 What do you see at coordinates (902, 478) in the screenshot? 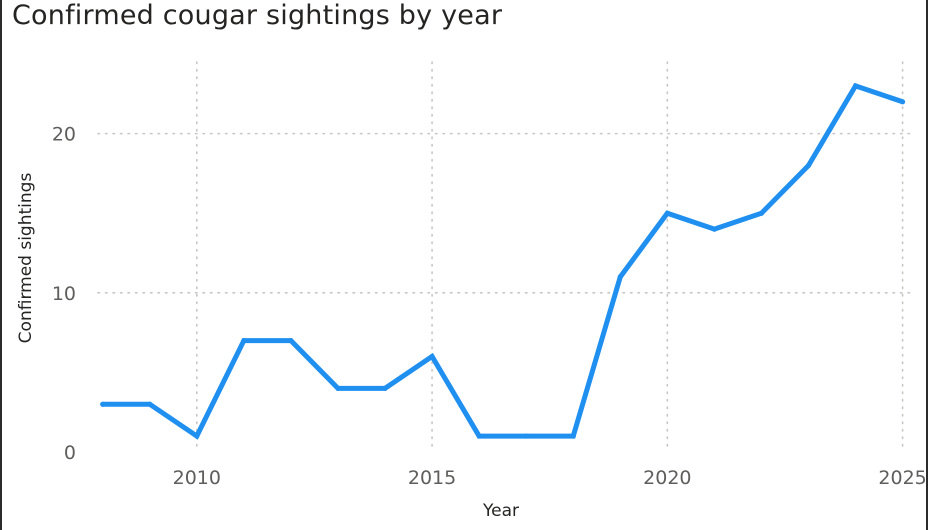
I see `x-tick-label: 2025` at bounding box center [902, 478].